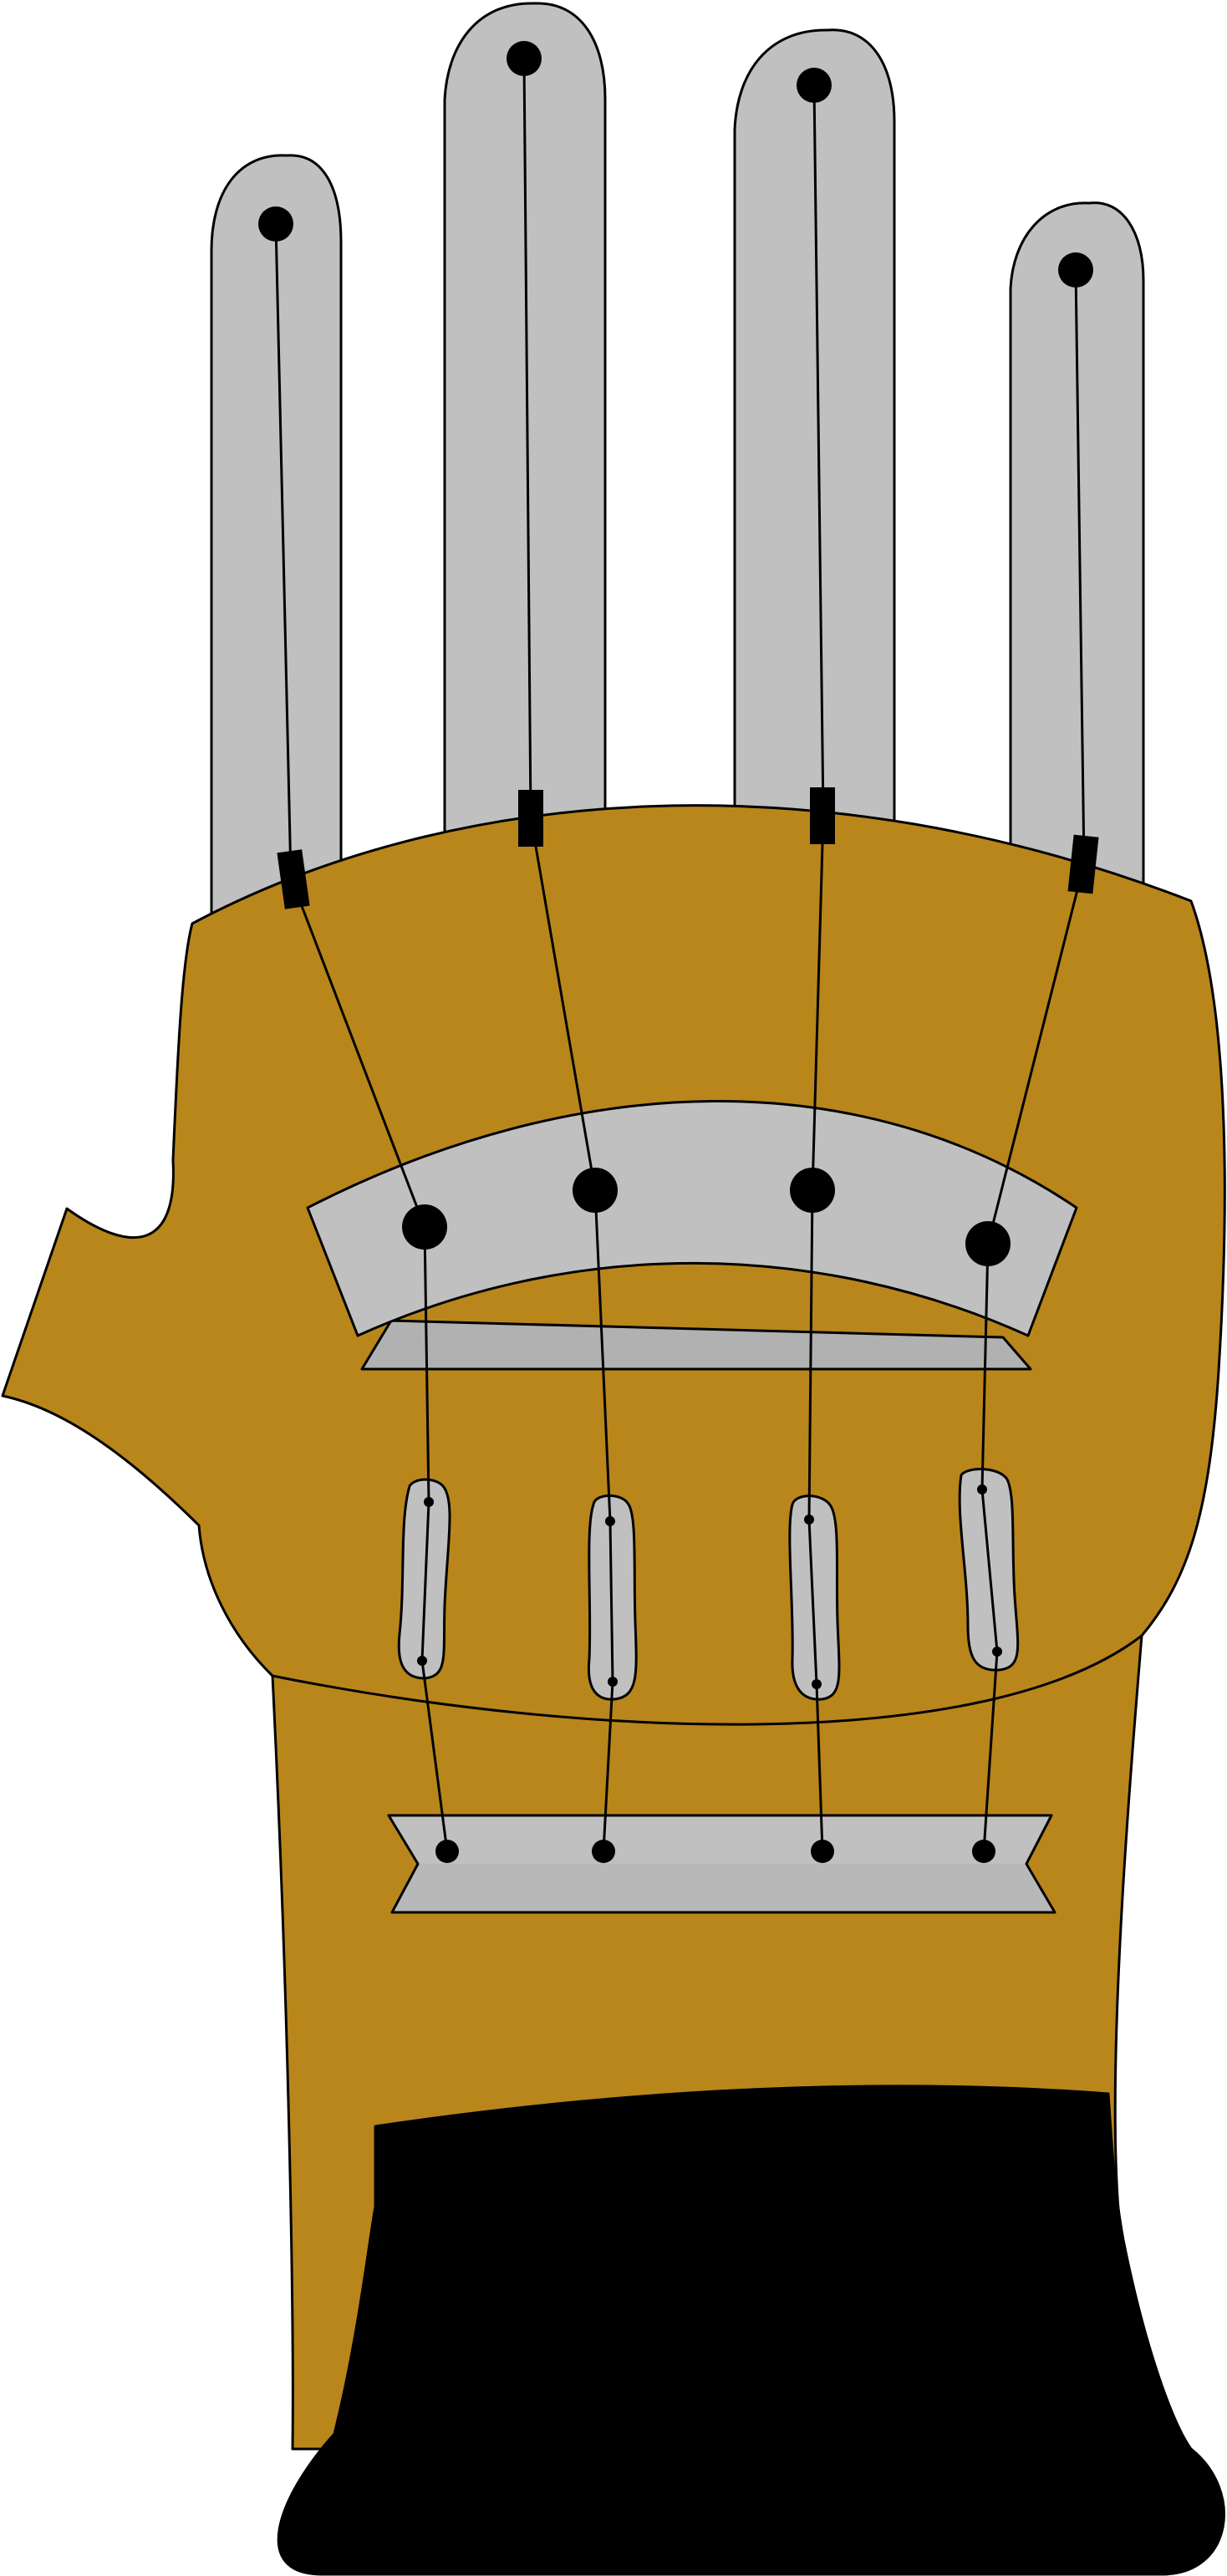 The width and height of the screenshot is (1227, 2576). I want to click on wrist-cuff, so click(751, 2330).